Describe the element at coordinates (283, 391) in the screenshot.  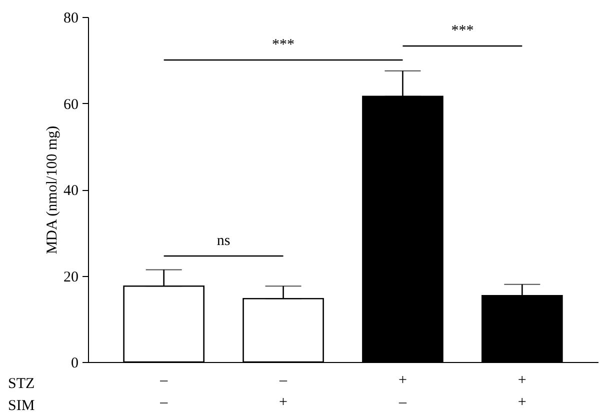
I see `x-tick-label: – +` at that location.